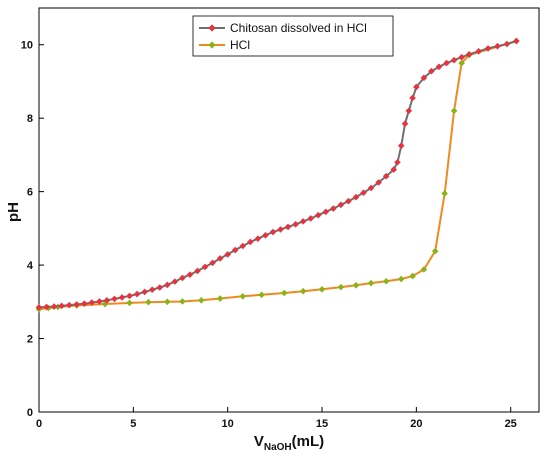 The image size is (550, 454). Describe the element at coordinates (27, 46) in the screenshot. I see `y-tick-label-5: 10` at that location.